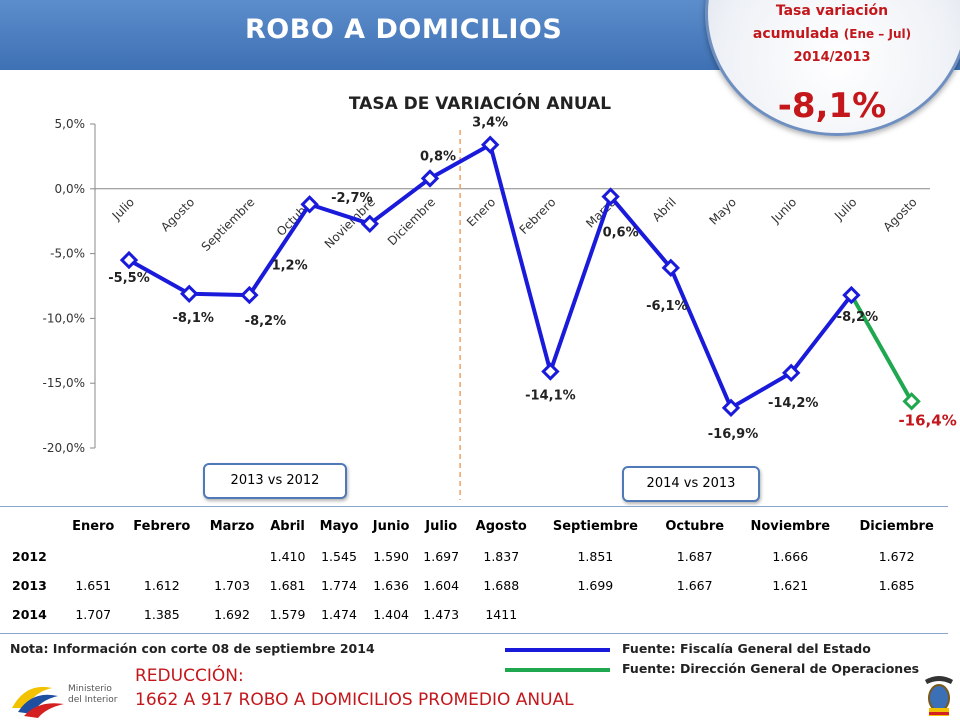  Describe the element at coordinates (275, 481) in the screenshot. I see `period-2013-vs-2012: 2013 vs 2012` at that location.